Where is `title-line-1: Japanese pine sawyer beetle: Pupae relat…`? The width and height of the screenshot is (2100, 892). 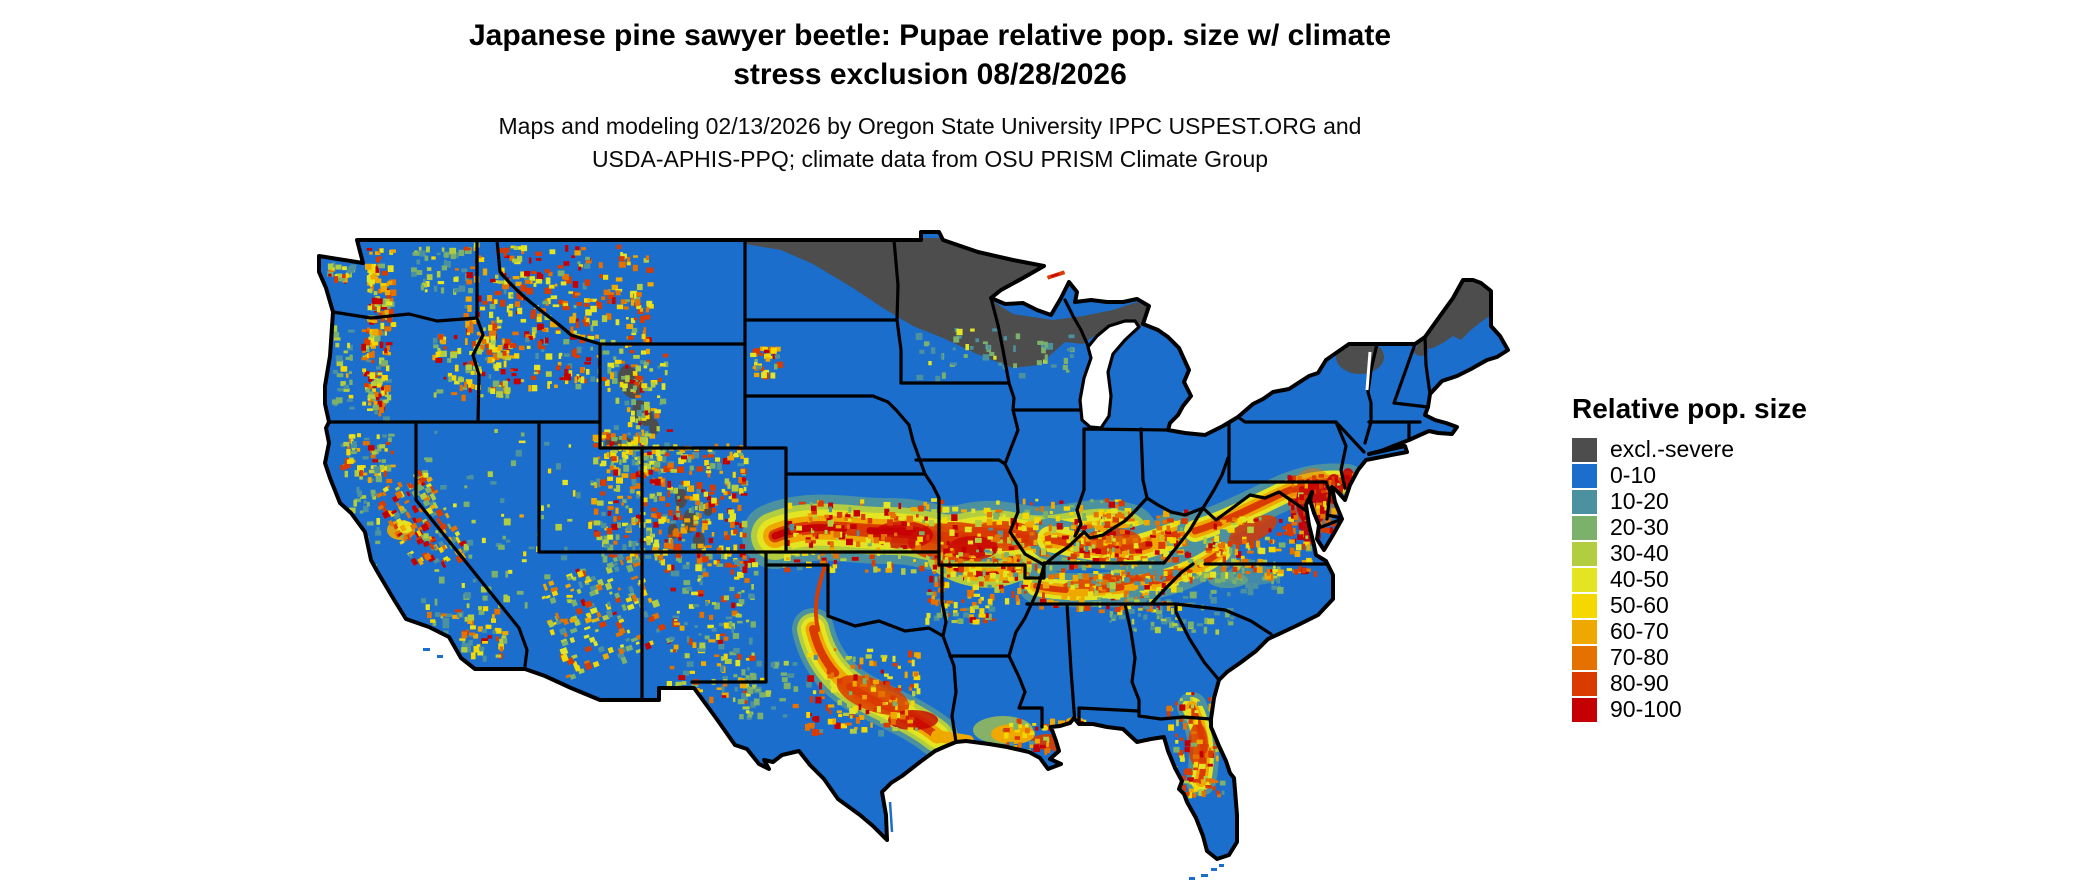 title-line-1: Japanese pine sawyer beetle: Pupae relat… is located at coordinates (930, 35).